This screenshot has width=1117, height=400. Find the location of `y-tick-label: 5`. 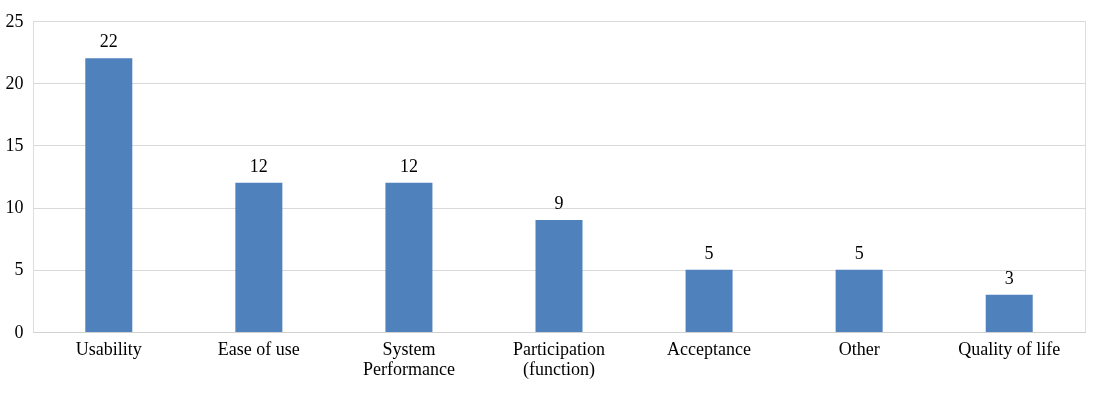

y-tick-label: 5 is located at coordinates (19, 269).